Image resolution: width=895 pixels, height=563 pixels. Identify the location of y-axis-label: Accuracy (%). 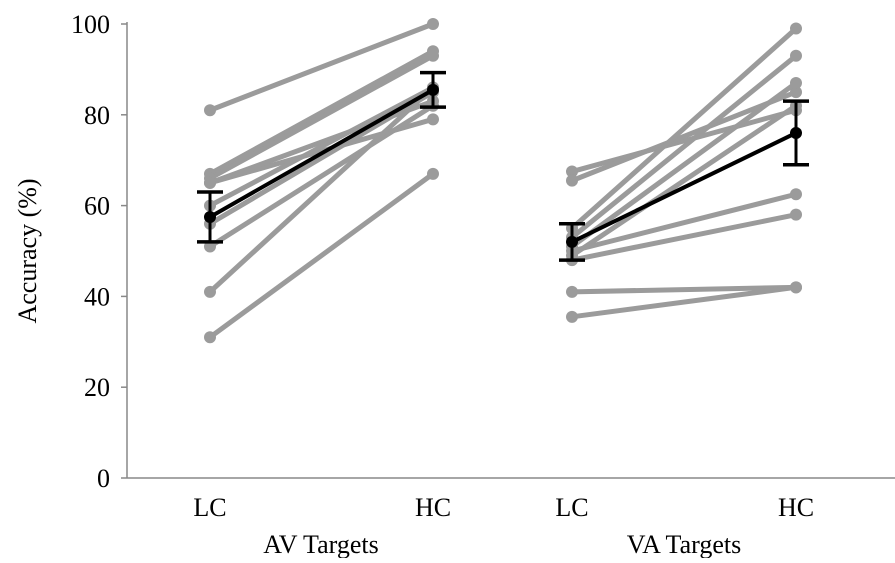
(27, 250).